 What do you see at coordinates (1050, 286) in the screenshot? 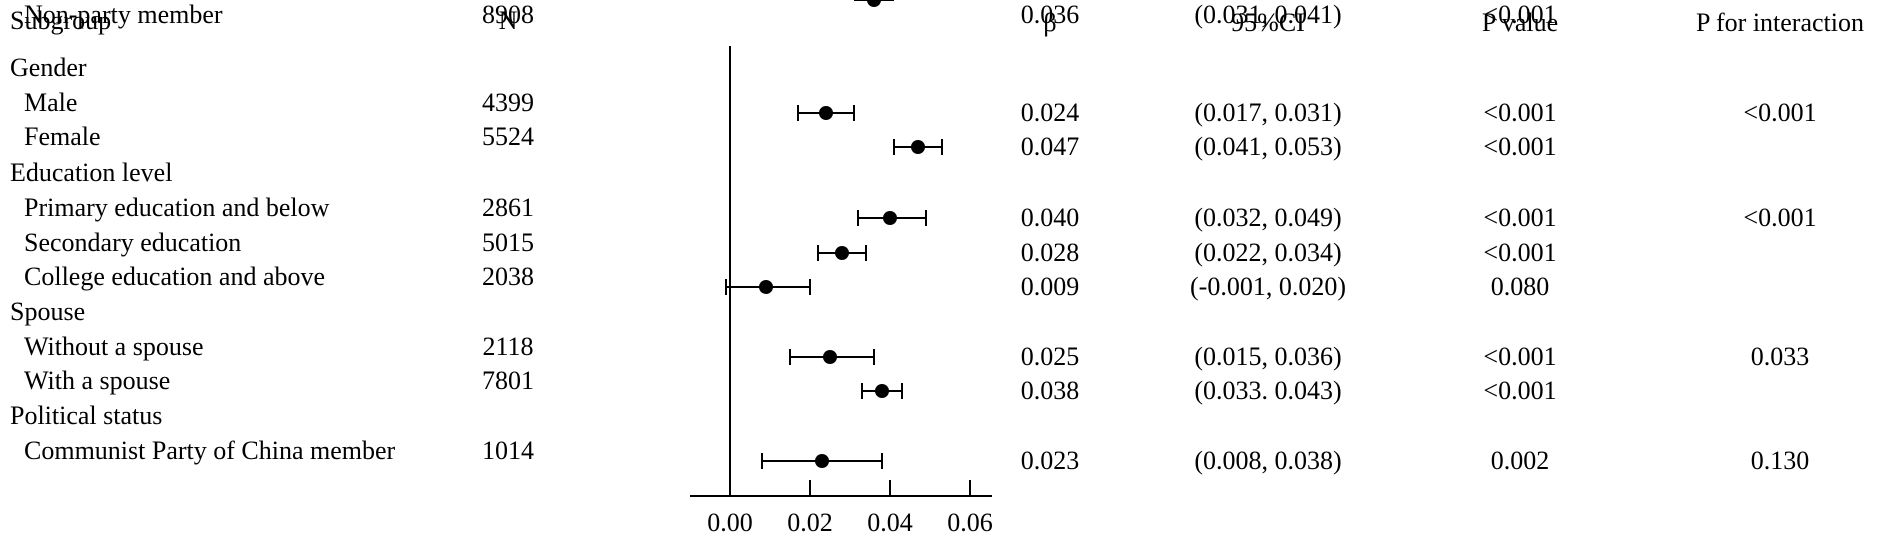
I see `beta-value: 0.009` at bounding box center [1050, 286].